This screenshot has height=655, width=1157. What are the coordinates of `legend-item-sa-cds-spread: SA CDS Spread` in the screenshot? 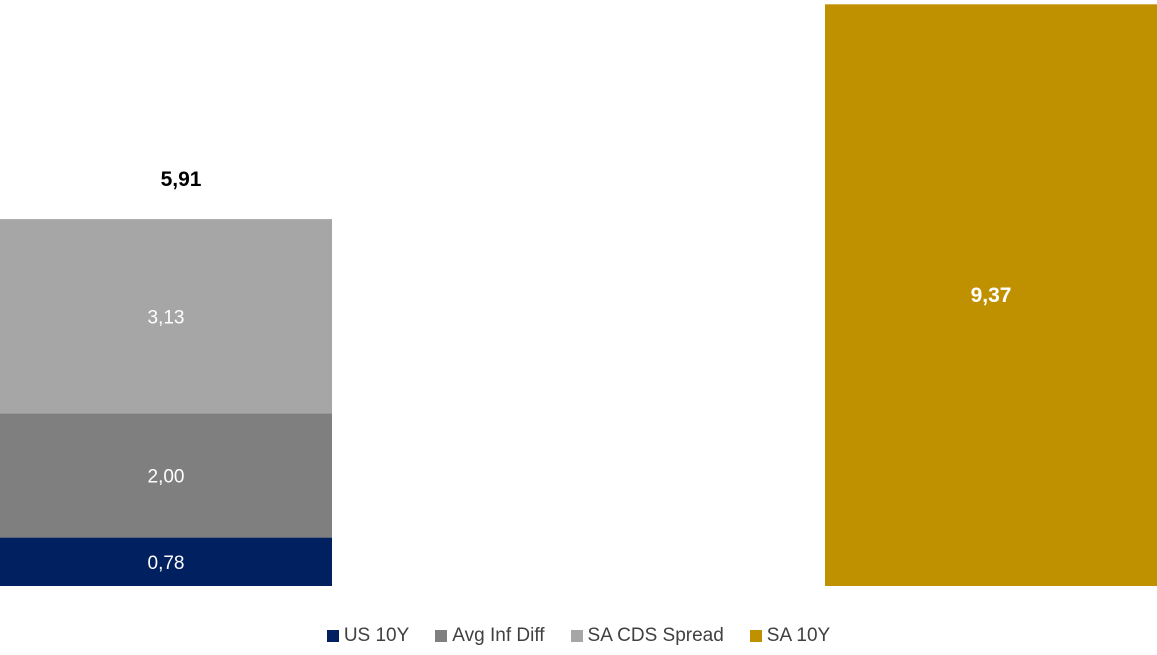 It's located at (647, 636).